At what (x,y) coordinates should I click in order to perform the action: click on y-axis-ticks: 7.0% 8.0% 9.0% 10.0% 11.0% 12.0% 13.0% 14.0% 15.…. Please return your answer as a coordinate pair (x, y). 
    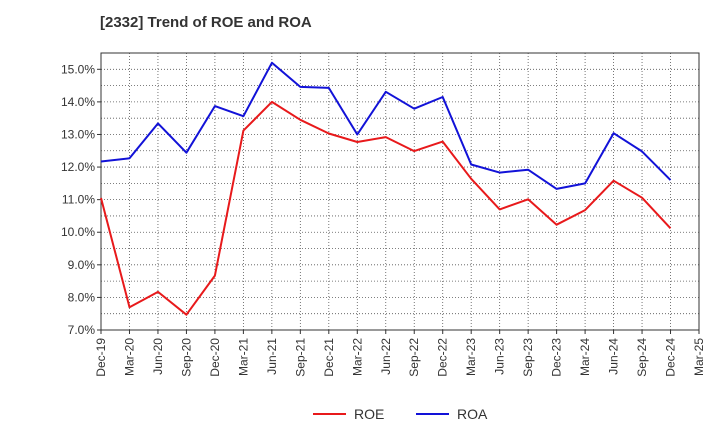
    Looking at the image, I should click on (81, 199).